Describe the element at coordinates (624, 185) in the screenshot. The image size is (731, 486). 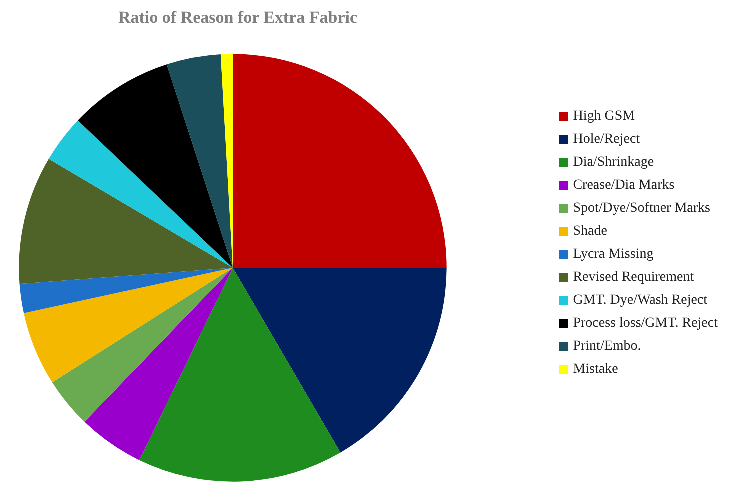
I see `legend-label: Crease/Dia Marks` at that location.